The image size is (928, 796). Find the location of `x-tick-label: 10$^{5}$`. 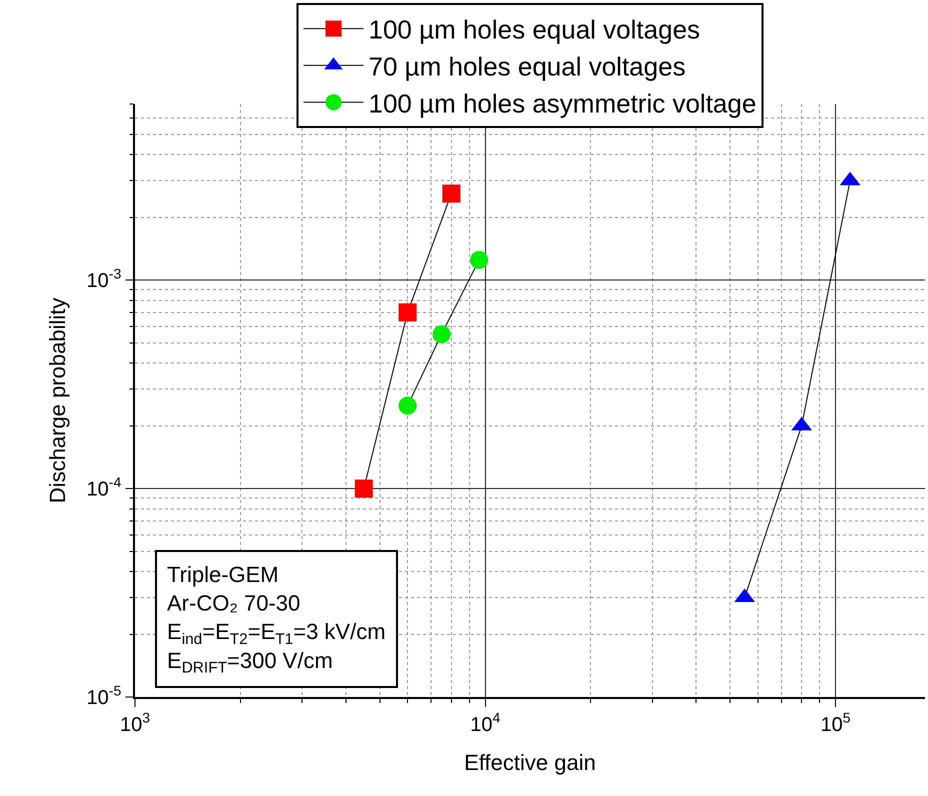

x-tick-label: 10$^{5}$ is located at coordinates (835, 722).